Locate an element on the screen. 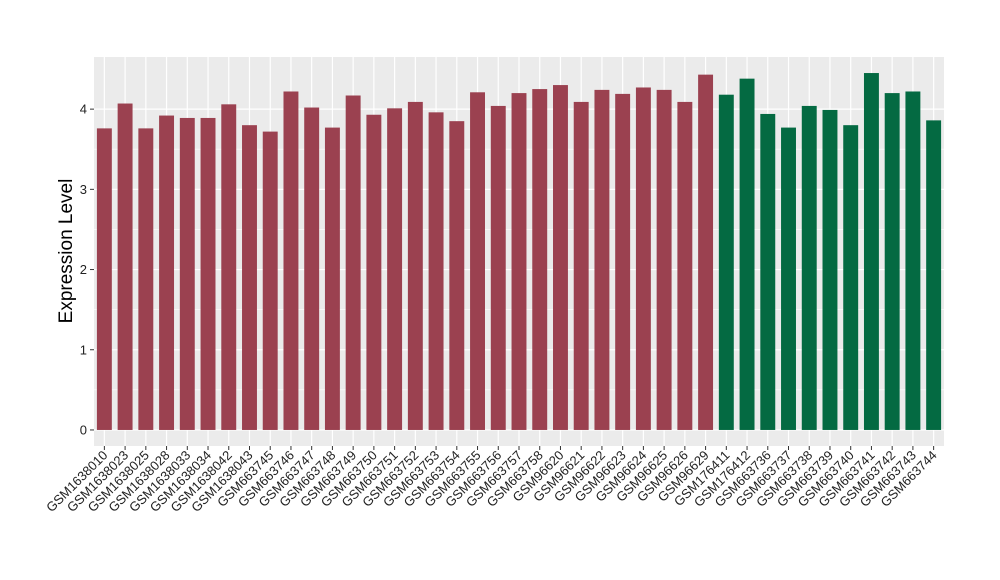 The width and height of the screenshot is (1000, 580). bar-GSM663744 is located at coordinates (934, 275).